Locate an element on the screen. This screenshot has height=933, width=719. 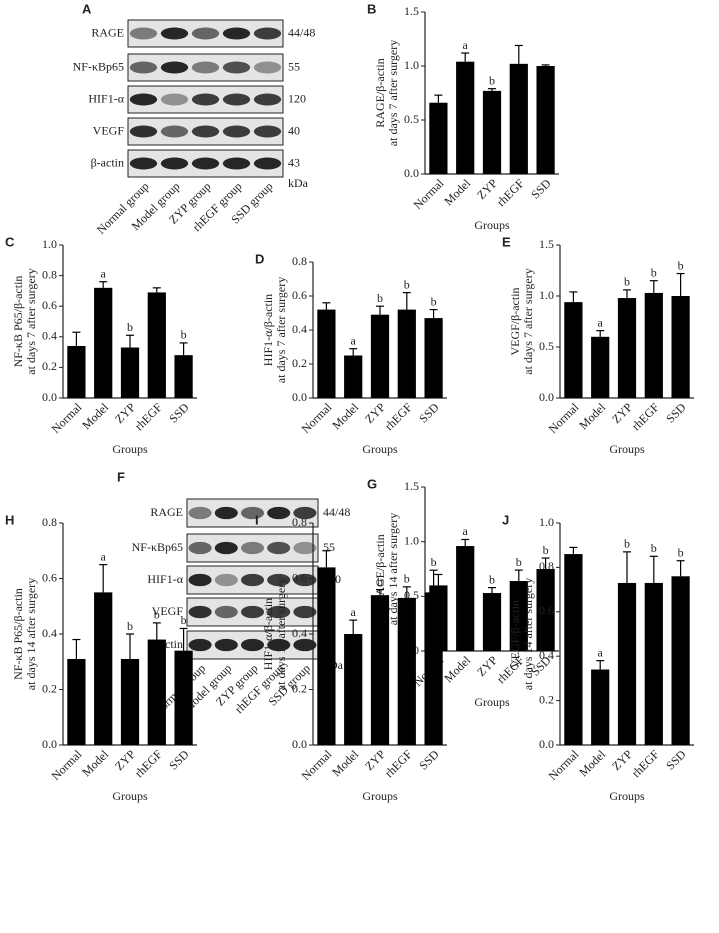
annotation: a is located at coordinates (466, 531).